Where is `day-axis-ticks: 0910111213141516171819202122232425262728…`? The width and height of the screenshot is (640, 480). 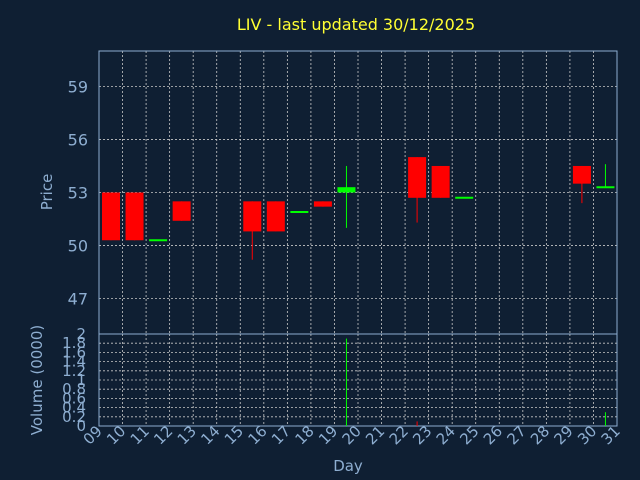 day-axis-ticks: 0910111213141516171819202122232425262728… is located at coordinates (352, 435).